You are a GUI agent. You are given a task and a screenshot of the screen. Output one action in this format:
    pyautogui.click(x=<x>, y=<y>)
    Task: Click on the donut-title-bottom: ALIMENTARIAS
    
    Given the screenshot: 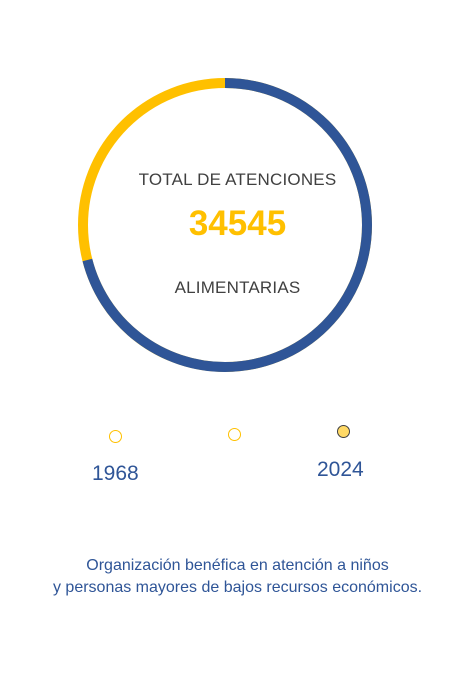 What is the action you would take?
    pyautogui.click(x=237, y=287)
    